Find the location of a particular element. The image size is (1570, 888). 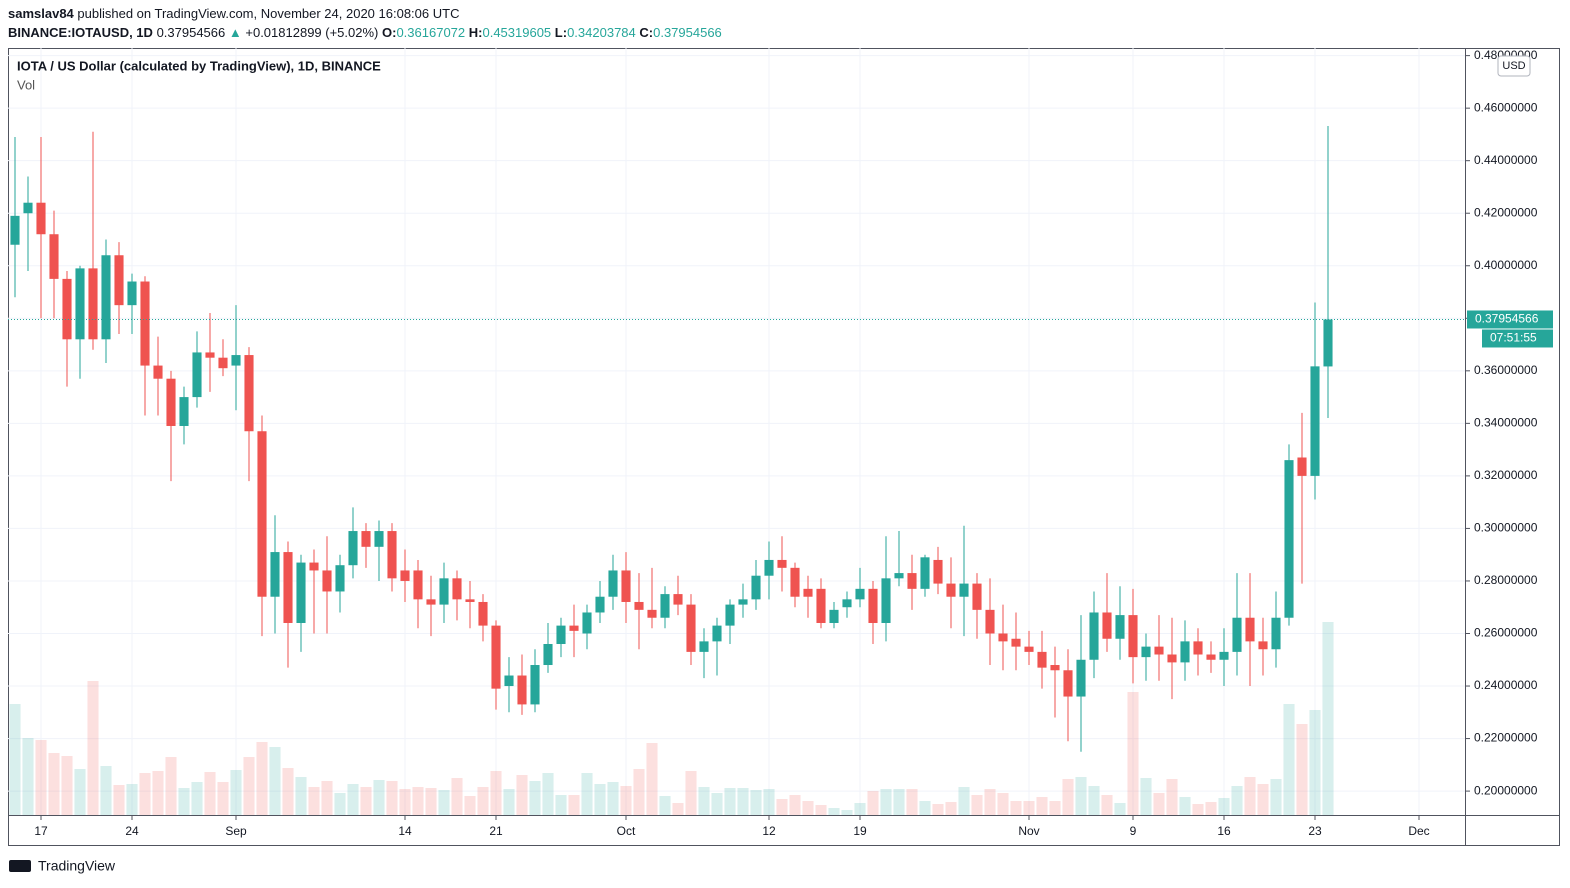

x-tick-label: Oct is located at coordinates (626, 831).